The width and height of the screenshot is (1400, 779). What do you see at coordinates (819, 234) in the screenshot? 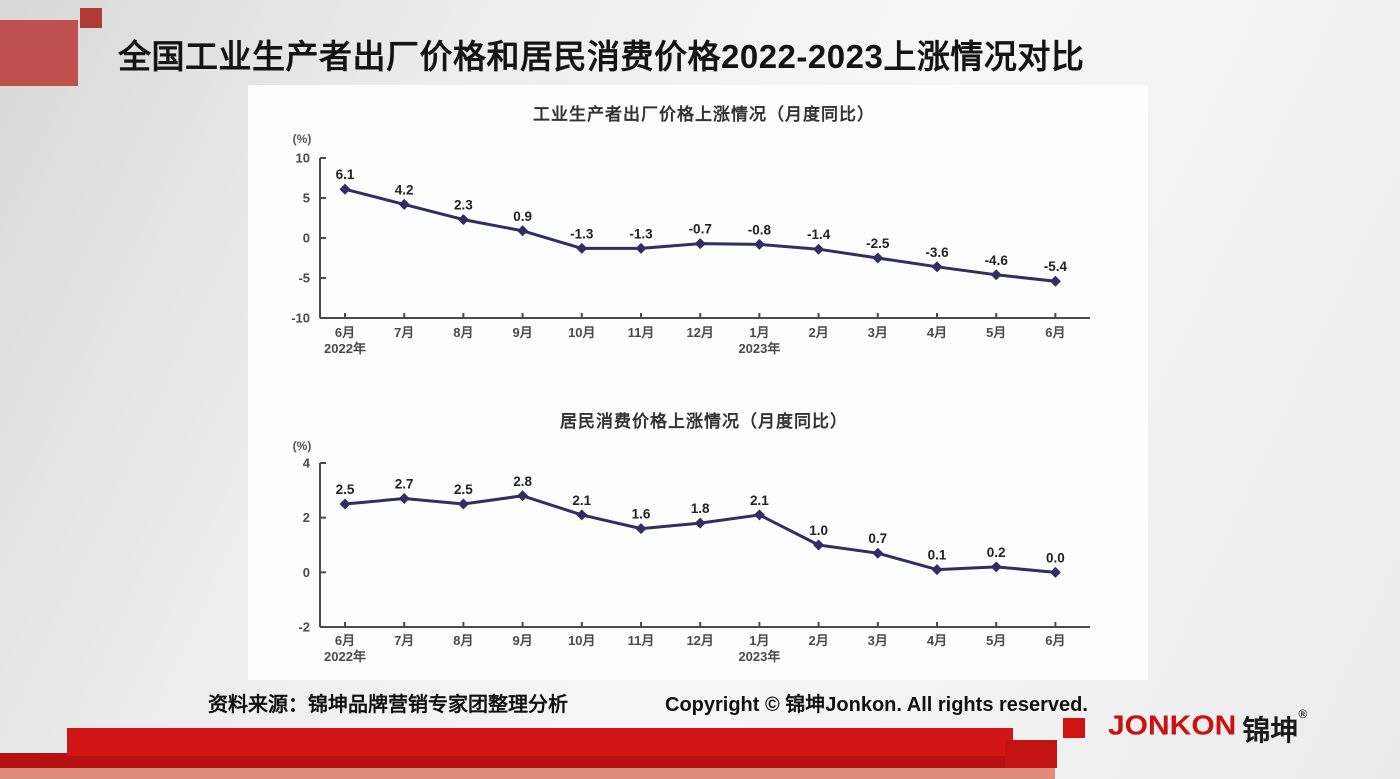
I see `svg-text: -1.4` at bounding box center [819, 234].